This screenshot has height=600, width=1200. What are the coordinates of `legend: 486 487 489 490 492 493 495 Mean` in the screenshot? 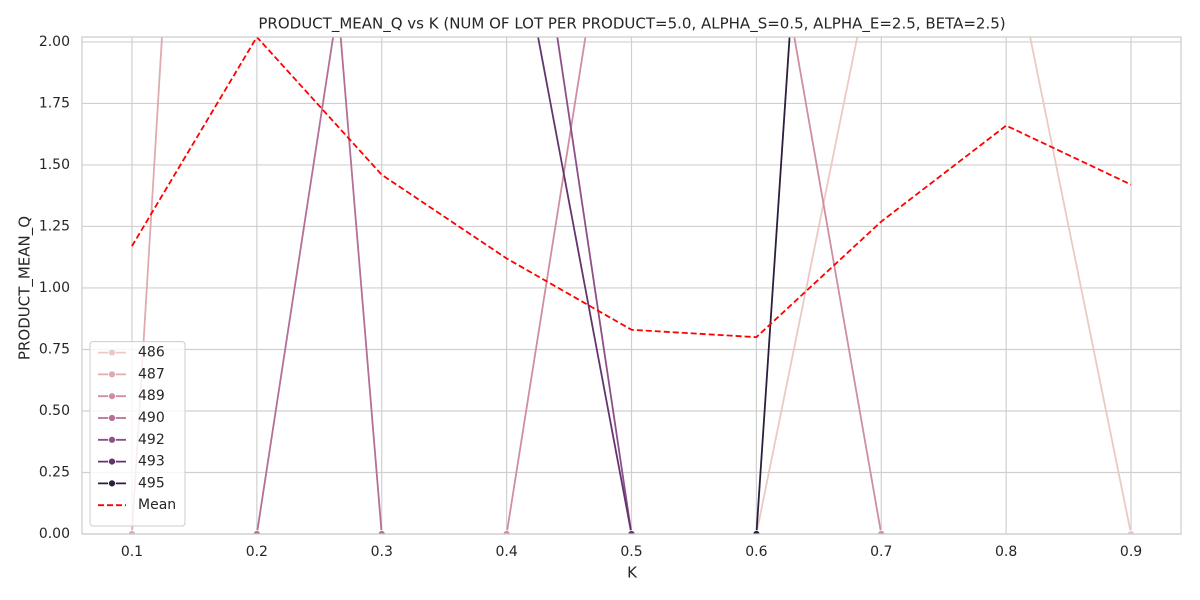 It's located at (137, 434).